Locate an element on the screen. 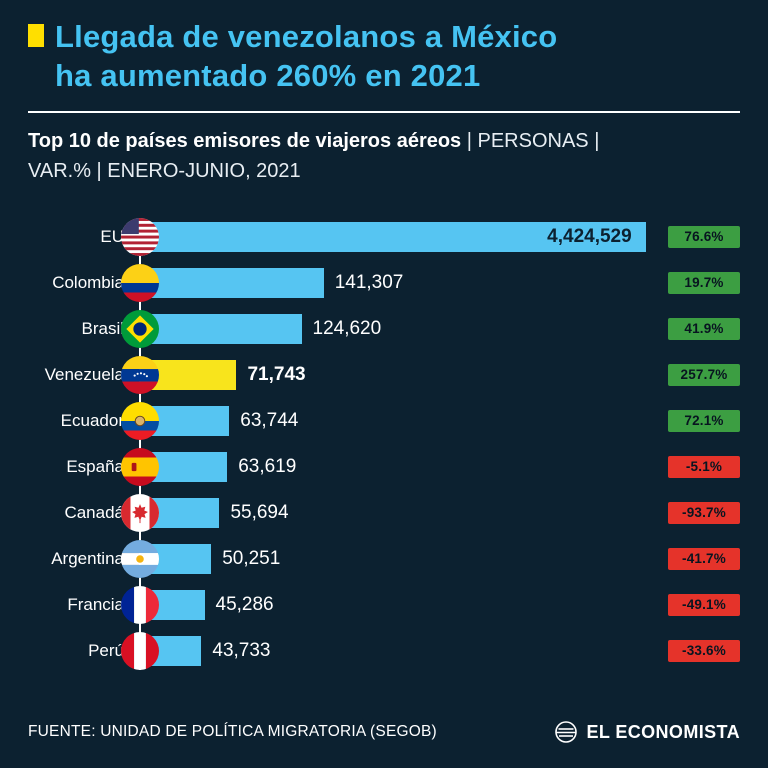 The image size is (768, 768). chart-row-venezuela: Venezuela 71,743 257.7% is located at coordinates (384, 375).